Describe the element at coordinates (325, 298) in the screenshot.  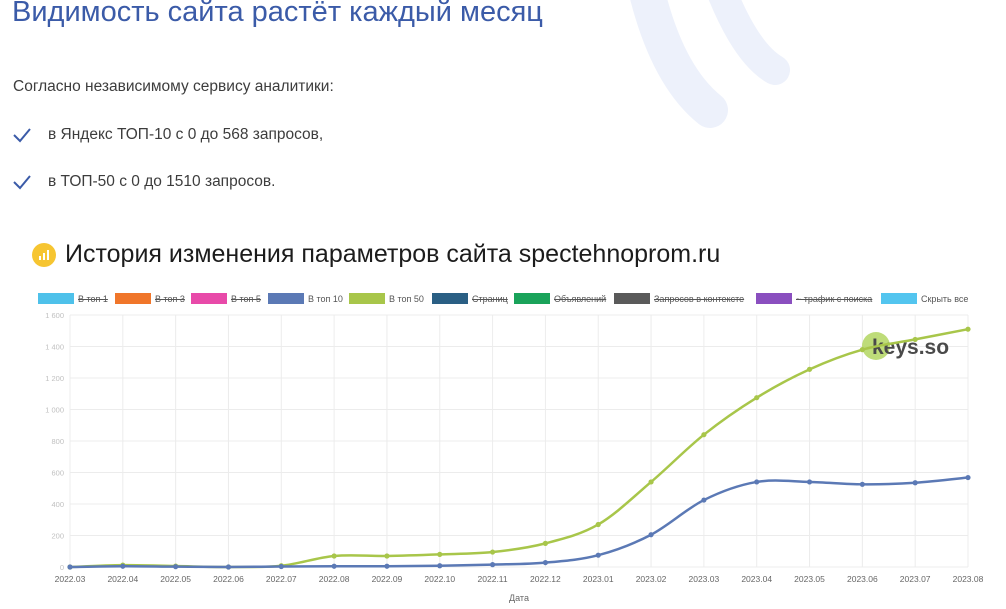
I see `legend-label: В топ 10` at that location.